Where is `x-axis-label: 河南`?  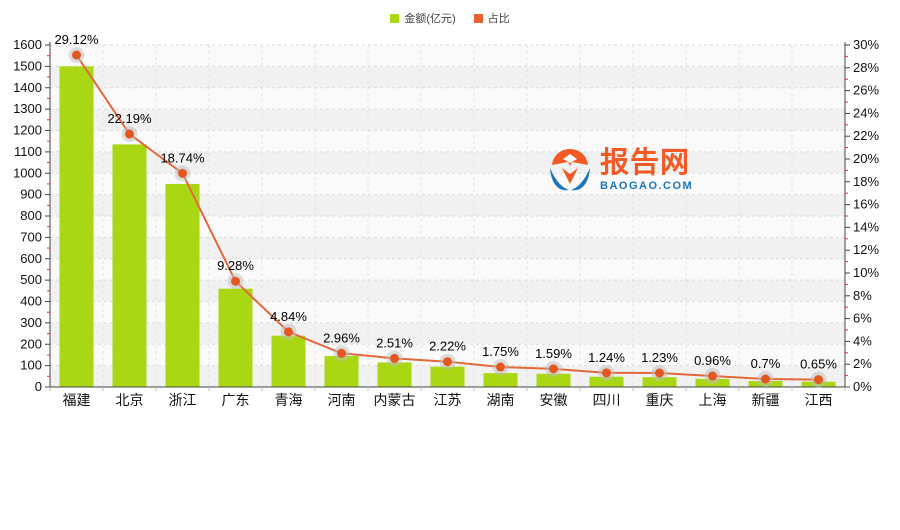 x-axis-label: 河南 is located at coordinates (342, 400).